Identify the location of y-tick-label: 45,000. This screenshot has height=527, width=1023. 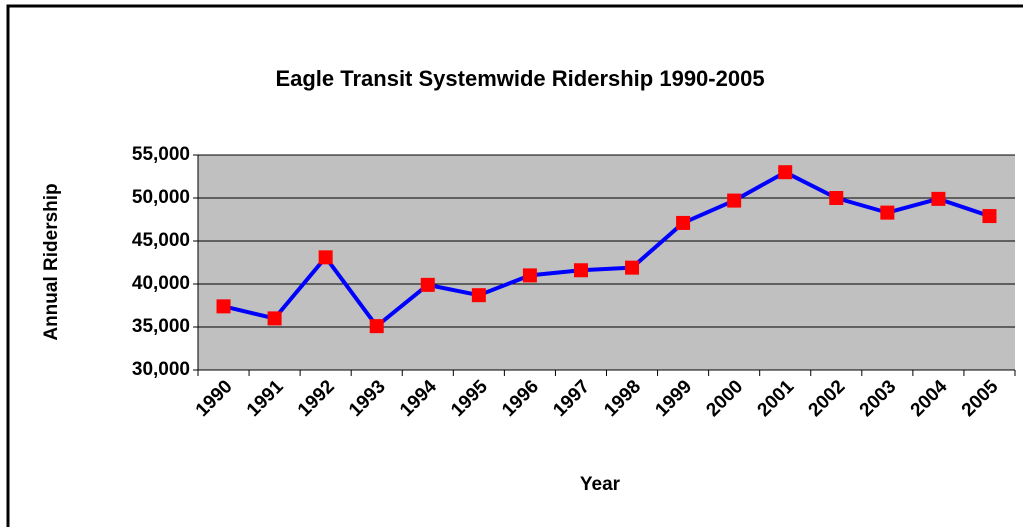
(161, 240).